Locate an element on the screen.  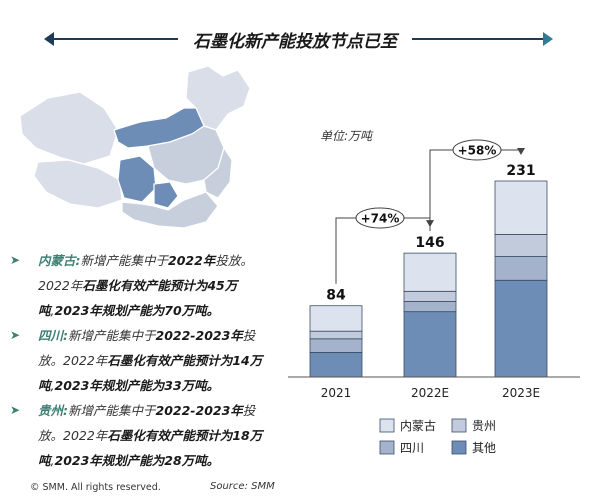
map-region-tibet is located at coordinates (78, 184).